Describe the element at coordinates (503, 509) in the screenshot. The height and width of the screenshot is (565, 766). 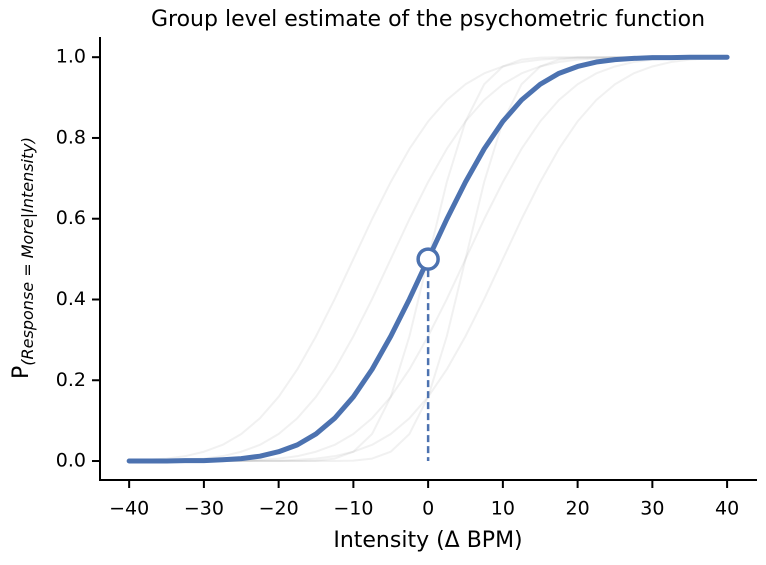
I see `x-tick-label: 10` at that location.